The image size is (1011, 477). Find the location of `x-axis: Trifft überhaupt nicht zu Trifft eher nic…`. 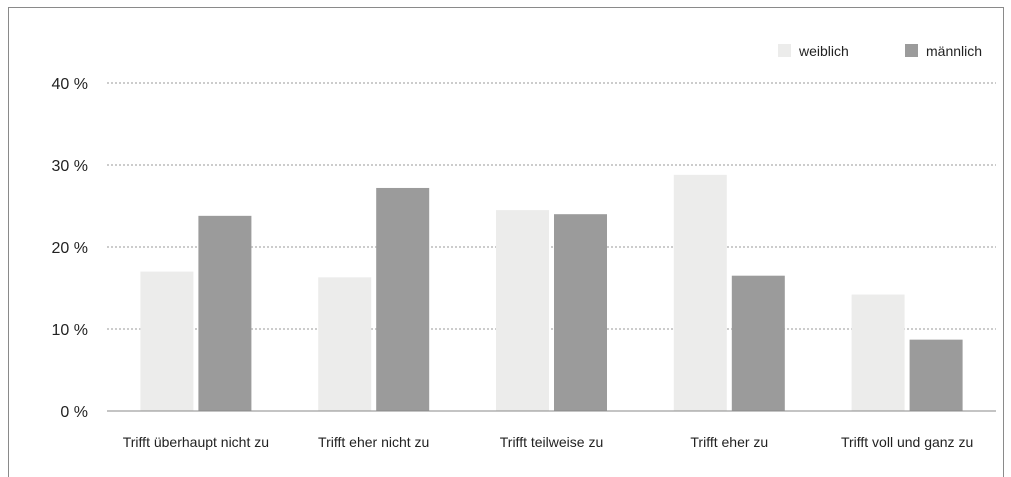

x-axis: Trifft überhaupt nicht zu Trifft eher nic… is located at coordinates (548, 442).